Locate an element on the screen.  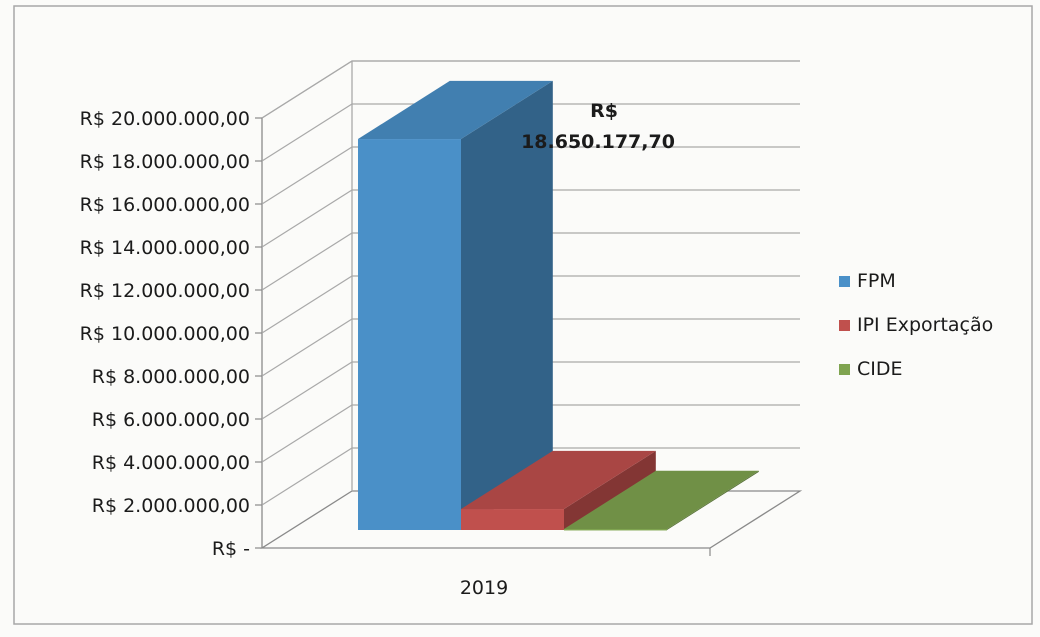
data-label-currency: R$ is located at coordinates (604, 111).